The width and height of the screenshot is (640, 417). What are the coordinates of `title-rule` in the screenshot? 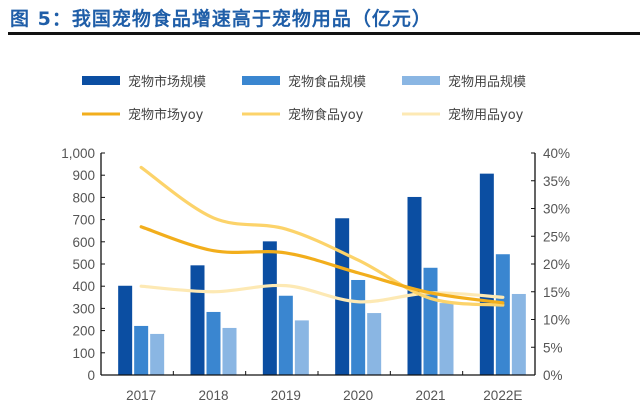 It's located at (324, 33).